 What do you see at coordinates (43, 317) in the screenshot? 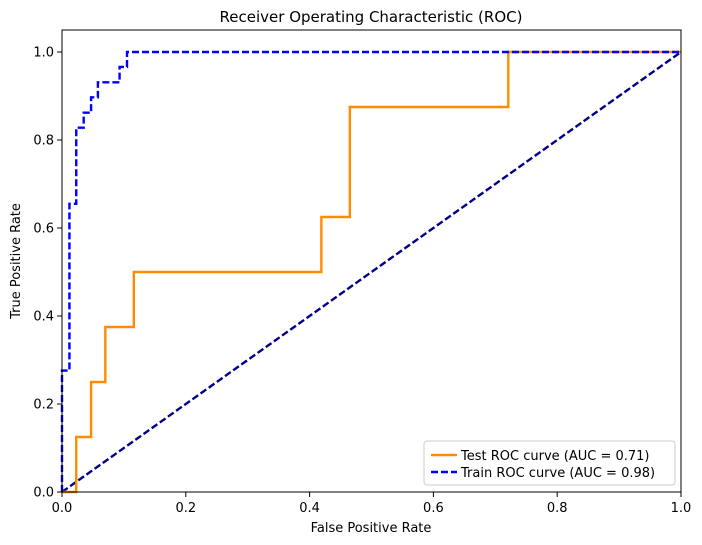
I see `y-tick-label: 0.4` at bounding box center [43, 317].